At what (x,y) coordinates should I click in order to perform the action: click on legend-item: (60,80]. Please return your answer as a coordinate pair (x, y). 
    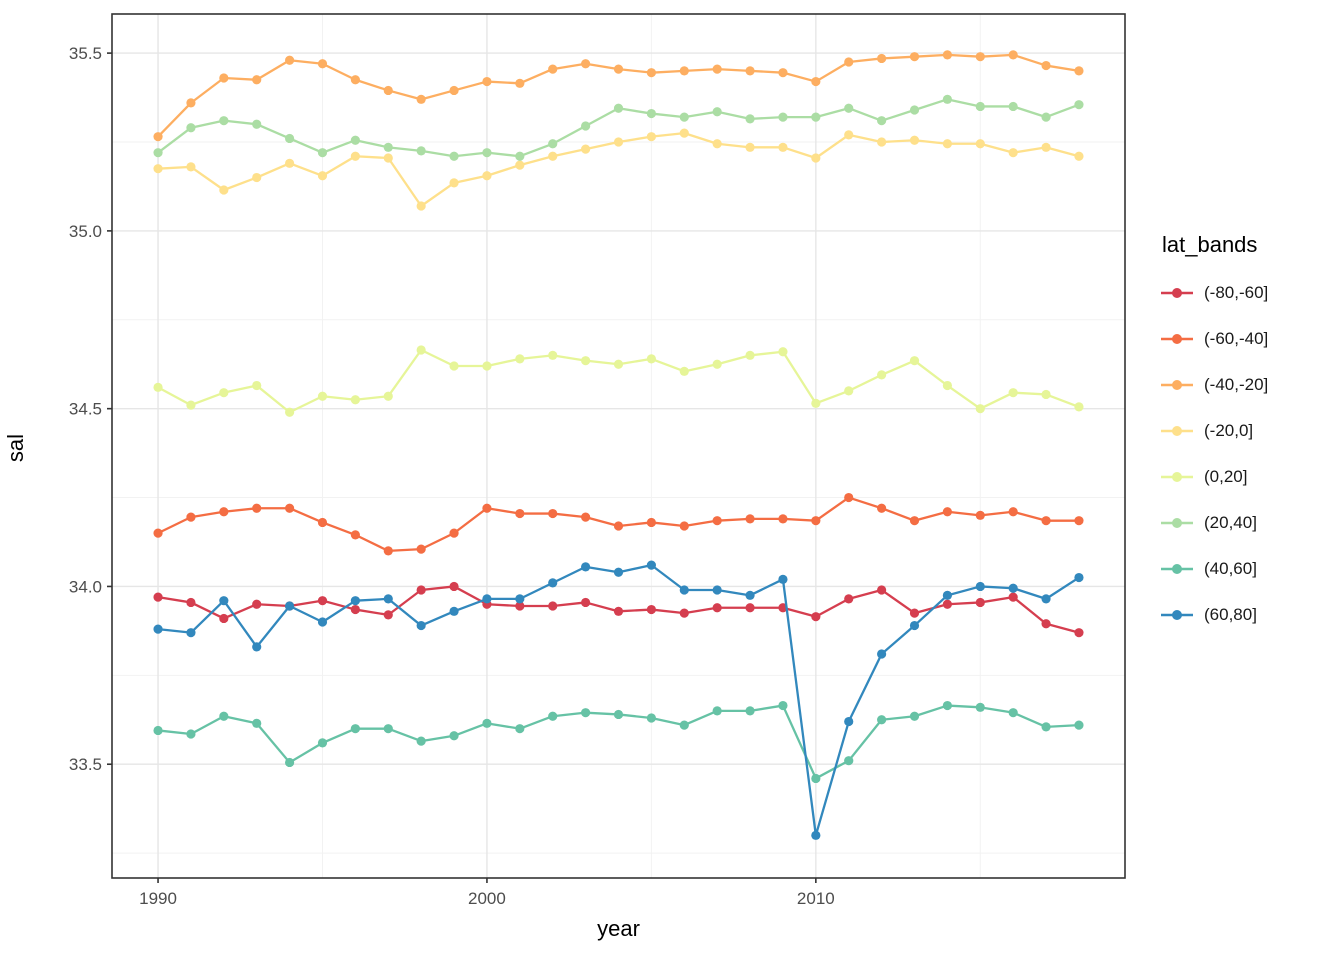
    Looking at the image, I should click on (1214, 615).